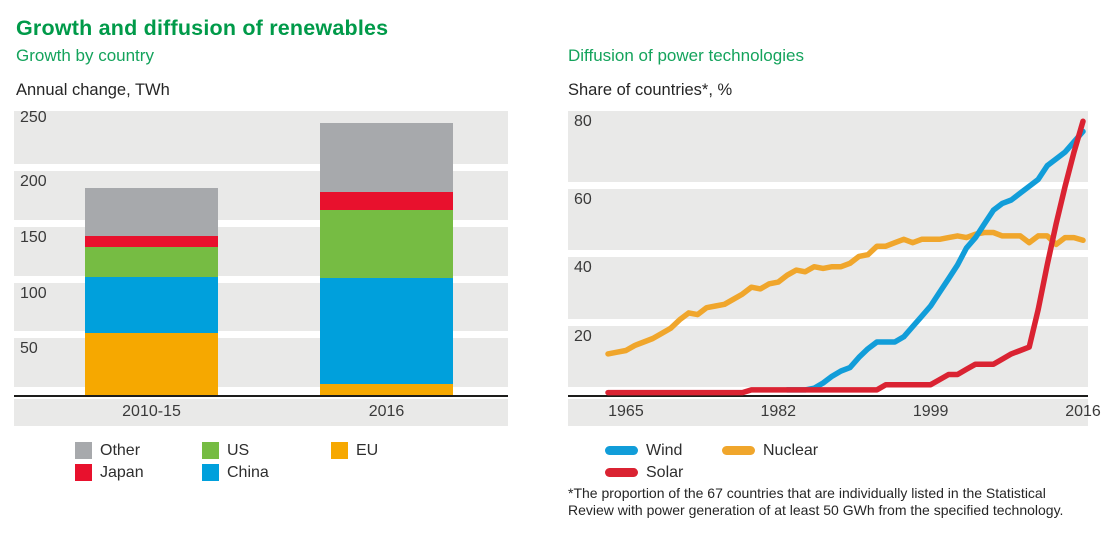 Image resolution: width=1120 pixels, height=538 pixels. What do you see at coordinates (29, 349) in the screenshot?
I see `y-tick-label: 50` at bounding box center [29, 349].